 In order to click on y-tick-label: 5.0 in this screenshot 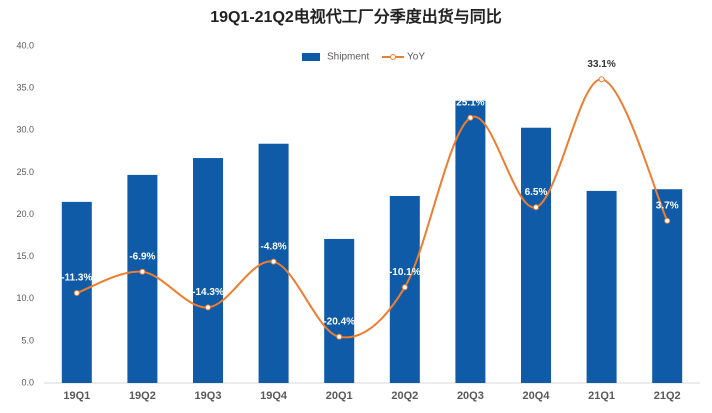, I will do `click(27, 340)`.